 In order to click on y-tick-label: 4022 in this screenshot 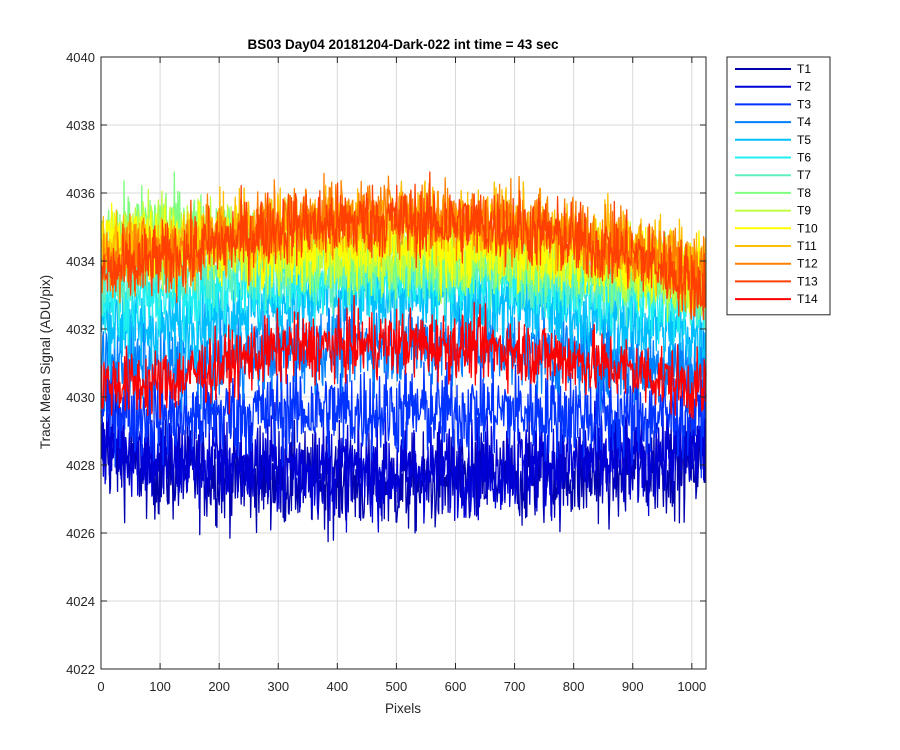, I will do `click(80, 669)`.